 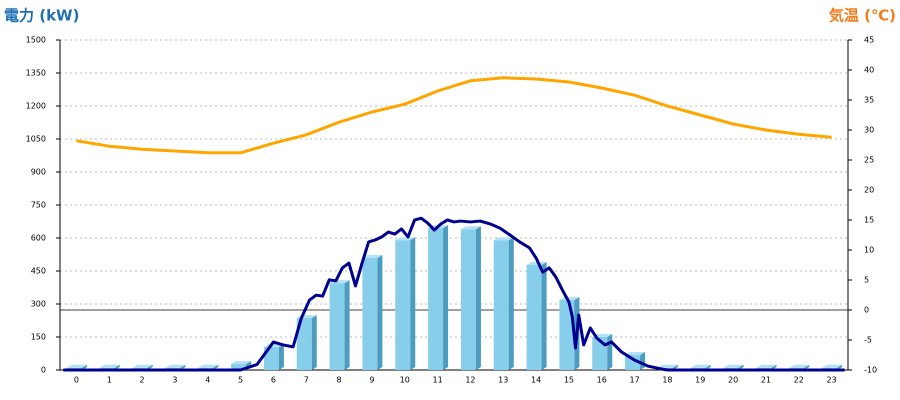 What do you see at coordinates (869, 40) in the screenshot?
I see `y2-tick-label: 45` at bounding box center [869, 40].